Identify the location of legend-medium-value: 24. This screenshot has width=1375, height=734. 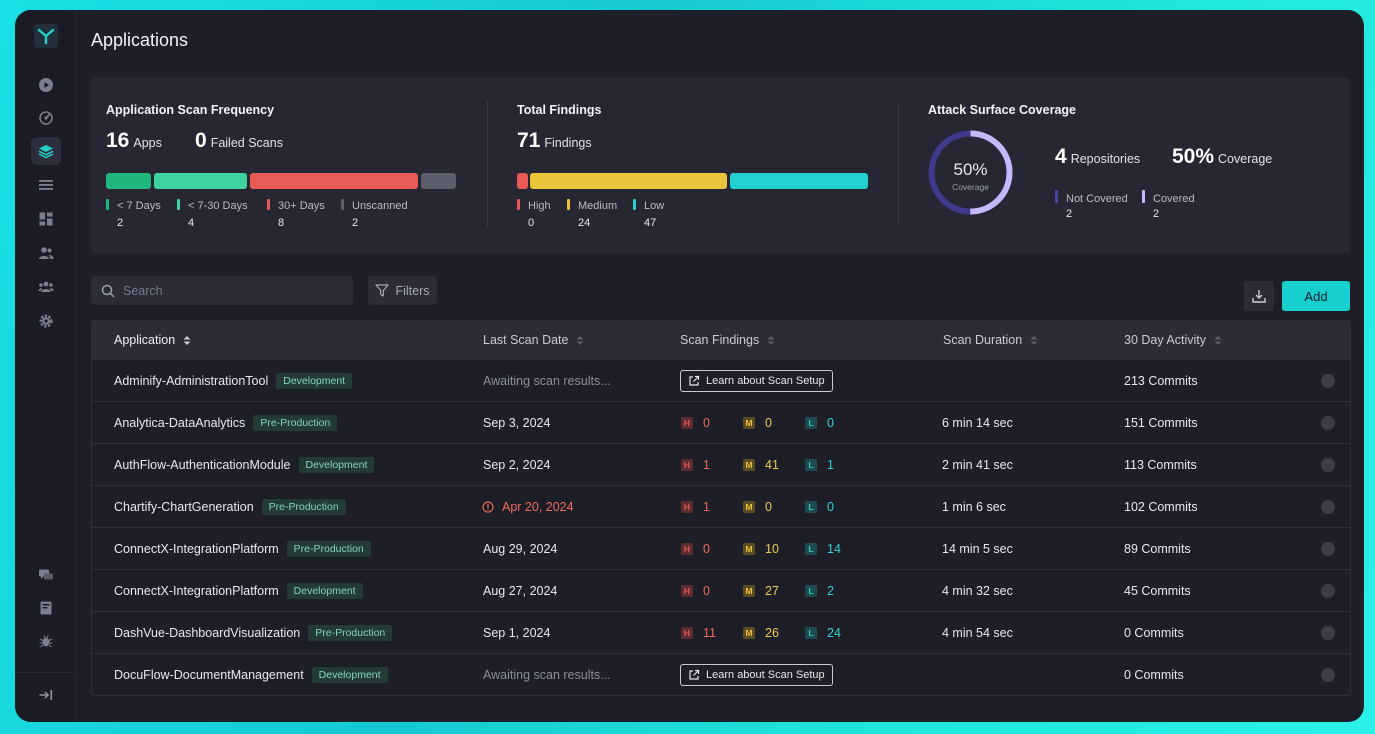
(584, 223).